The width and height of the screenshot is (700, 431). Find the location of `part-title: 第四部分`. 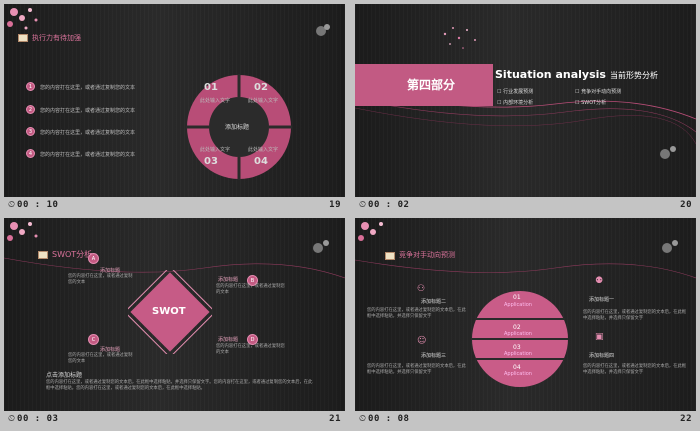

part-title: 第四部分 is located at coordinates (431, 85).